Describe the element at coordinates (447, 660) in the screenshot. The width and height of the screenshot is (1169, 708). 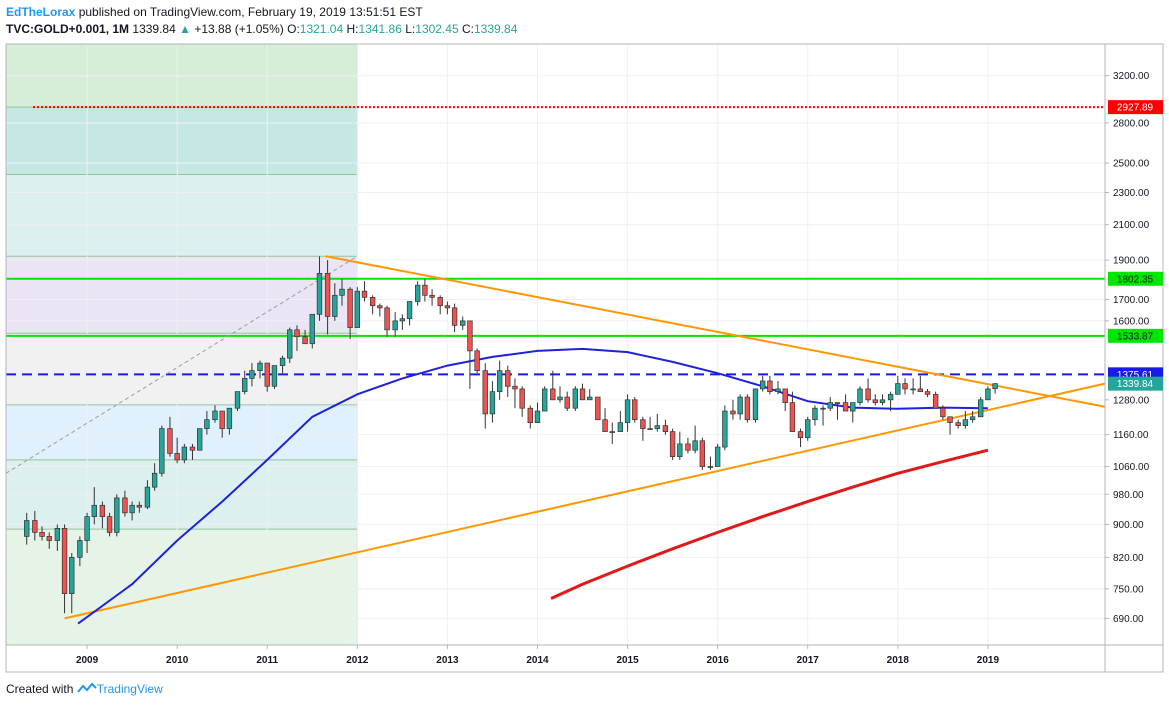
I see `time-tick-label: 2013` at that location.